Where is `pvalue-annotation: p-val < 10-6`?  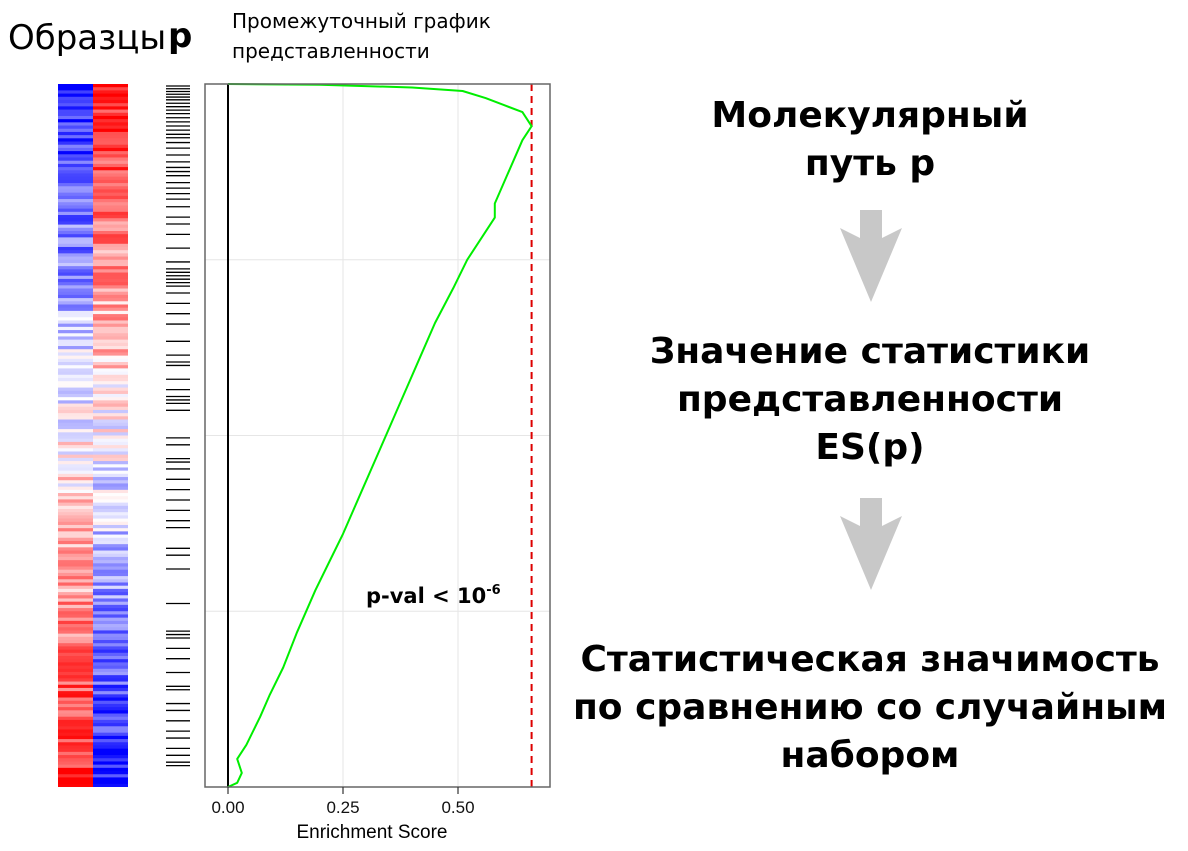
pvalue-annotation: p-val < 10-6 is located at coordinates (433, 595).